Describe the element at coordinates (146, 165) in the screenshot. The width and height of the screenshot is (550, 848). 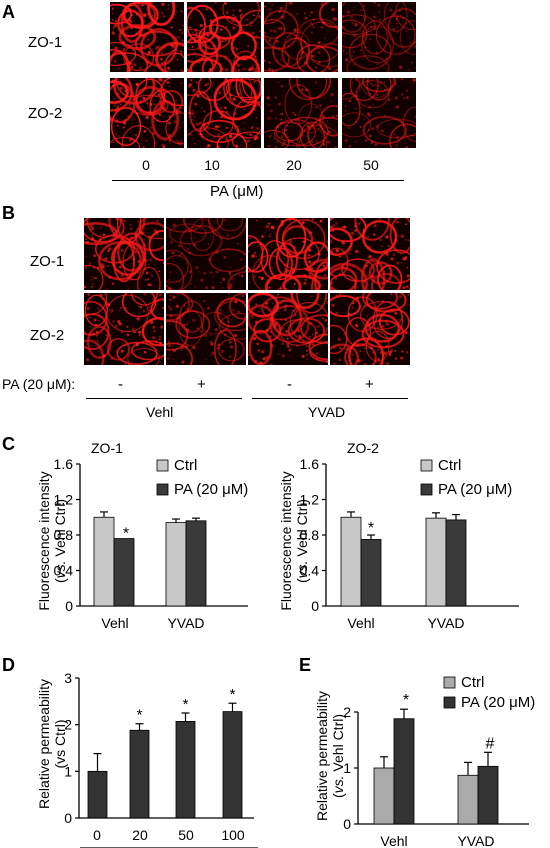
I see `panel-a-dose-0: 0` at that location.